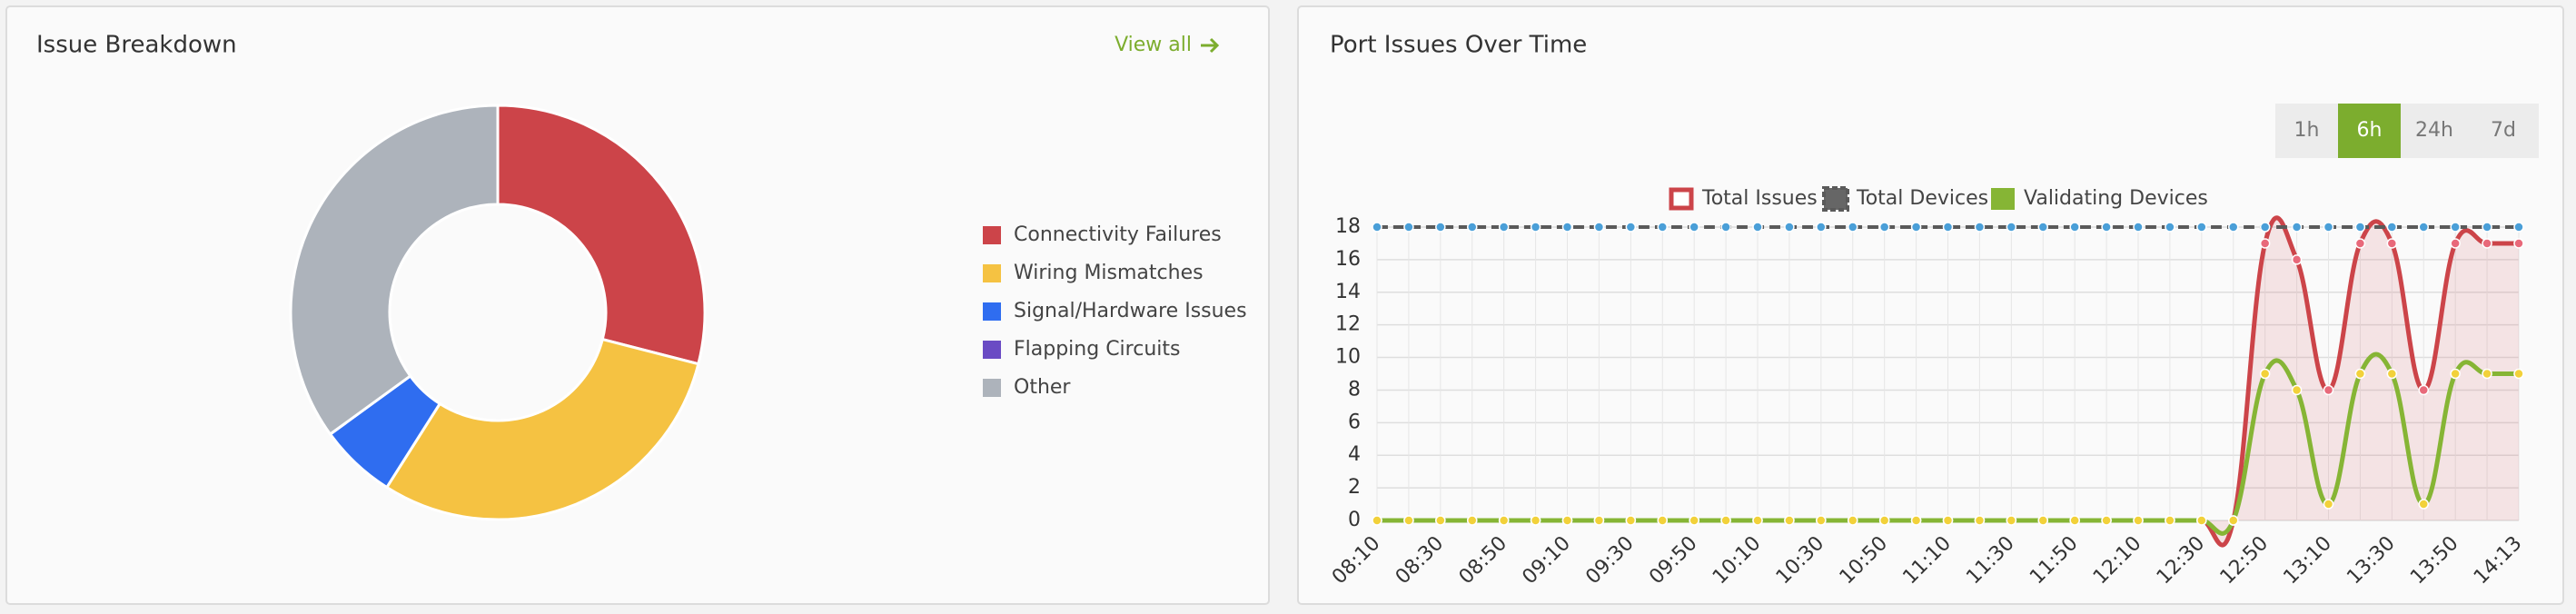 The image size is (2576, 614). I want to click on link-text: View all, so click(1153, 45).